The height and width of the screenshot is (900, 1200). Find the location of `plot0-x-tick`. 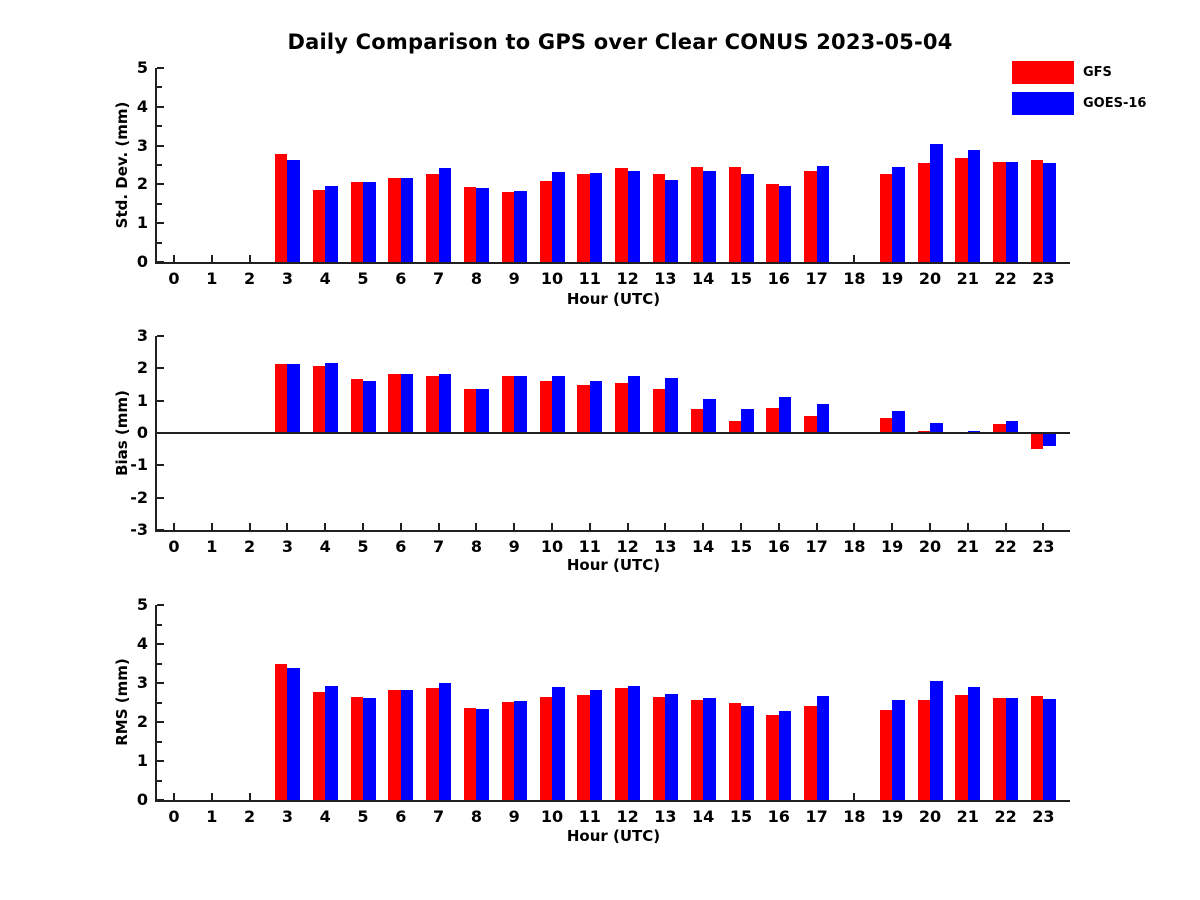

plot0-x-tick is located at coordinates (854, 258).